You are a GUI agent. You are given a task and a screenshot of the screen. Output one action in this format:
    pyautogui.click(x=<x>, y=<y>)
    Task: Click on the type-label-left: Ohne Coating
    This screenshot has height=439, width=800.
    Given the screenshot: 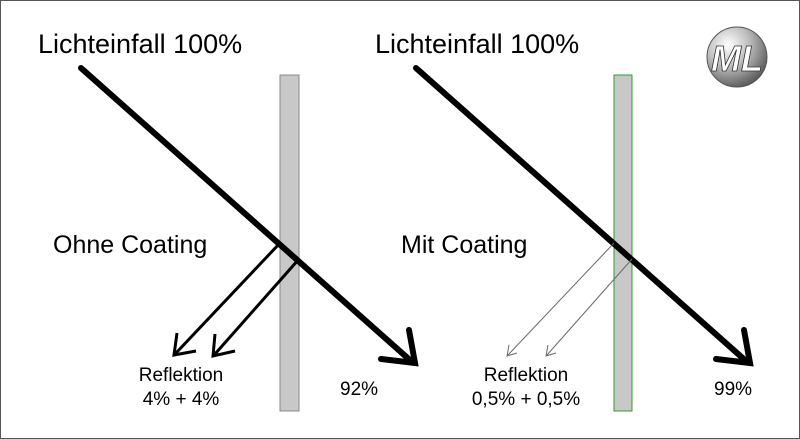 What is the action you would take?
    pyautogui.click(x=130, y=245)
    